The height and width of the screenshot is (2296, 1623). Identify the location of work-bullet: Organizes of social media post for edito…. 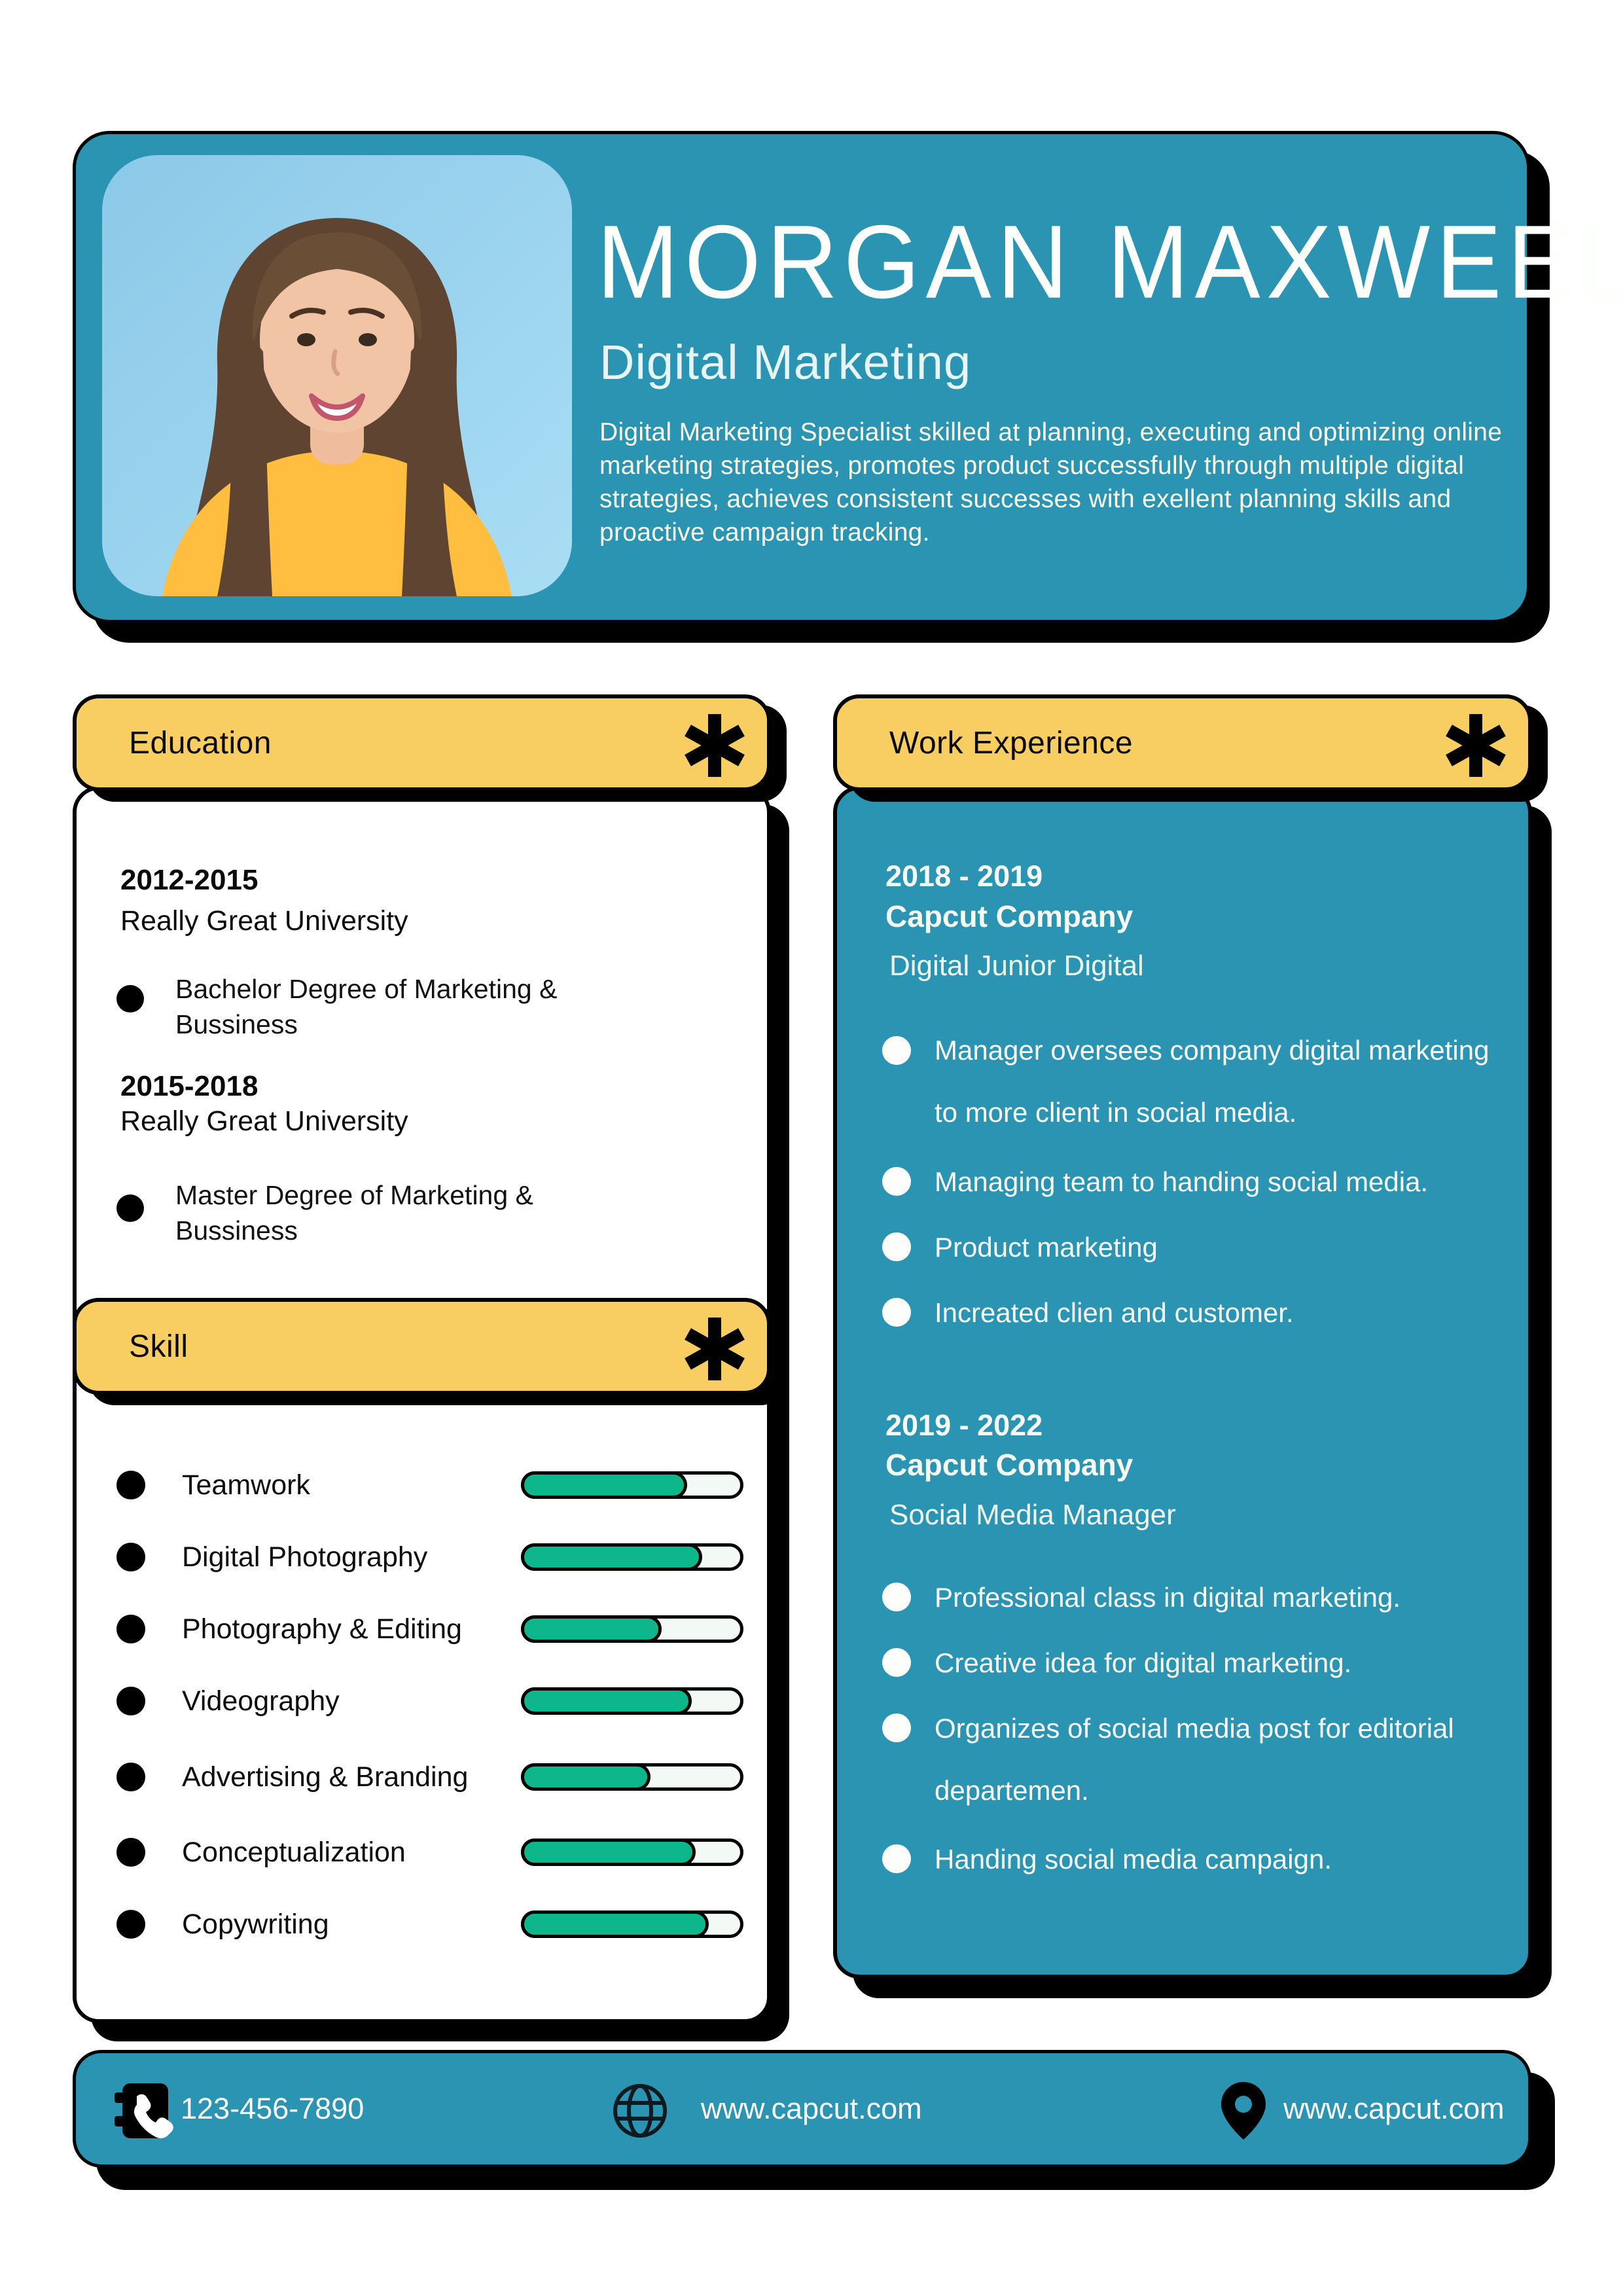
(1194, 1759).